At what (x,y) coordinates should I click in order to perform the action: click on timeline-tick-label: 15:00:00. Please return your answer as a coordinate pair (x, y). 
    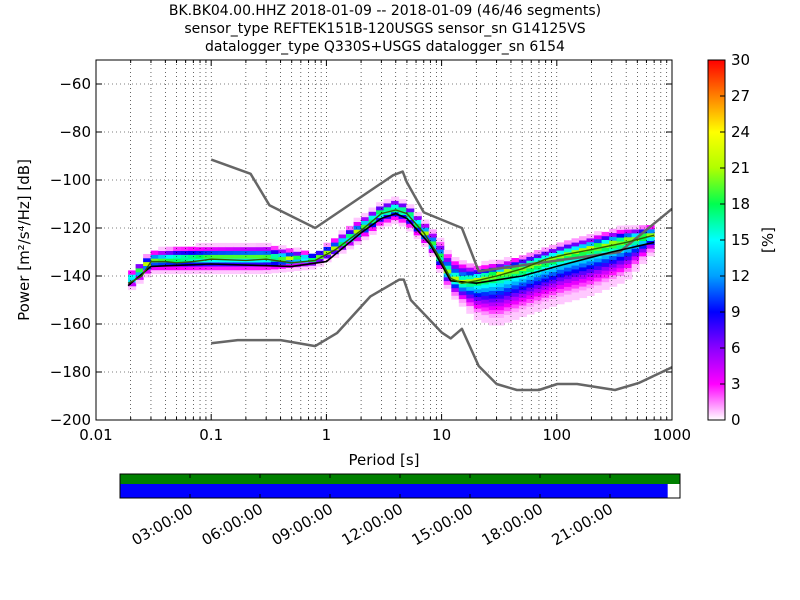
    Looking at the image, I should click on (442, 524).